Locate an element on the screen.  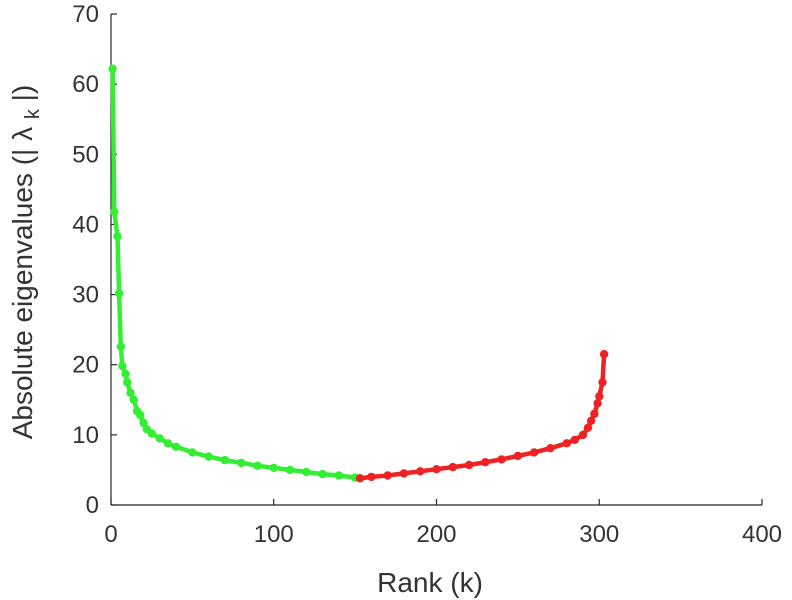
y-axis-title-subscript: k is located at coordinates (33, 113).